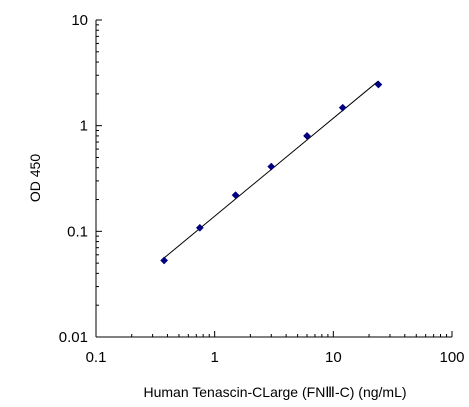 Image resolution: width=469 pixels, height=407 pixels. Describe the element at coordinates (35, 178) in the screenshot. I see `y-axis-title: OD 450` at that location.